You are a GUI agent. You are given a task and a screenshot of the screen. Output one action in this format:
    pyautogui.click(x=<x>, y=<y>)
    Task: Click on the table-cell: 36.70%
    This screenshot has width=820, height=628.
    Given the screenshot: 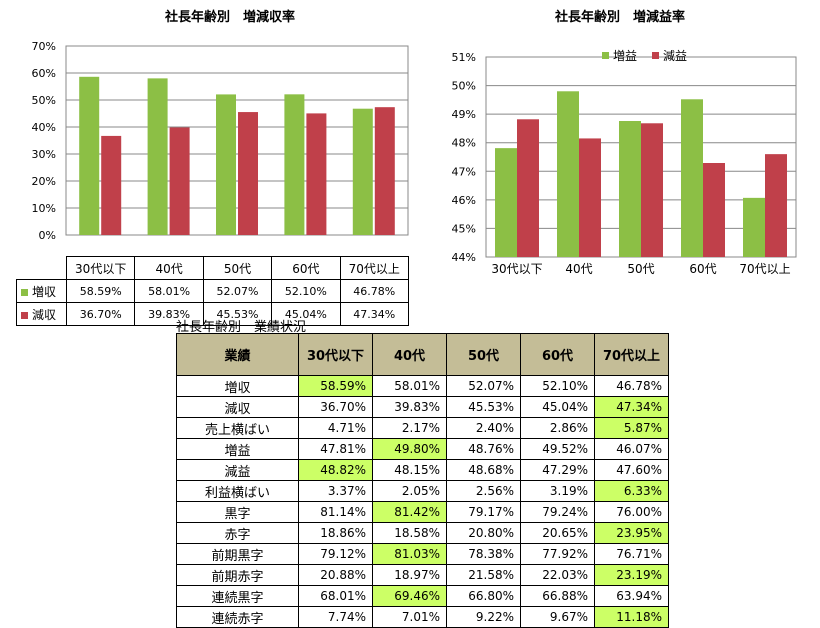 What is the action you would take?
    pyautogui.click(x=335, y=407)
    